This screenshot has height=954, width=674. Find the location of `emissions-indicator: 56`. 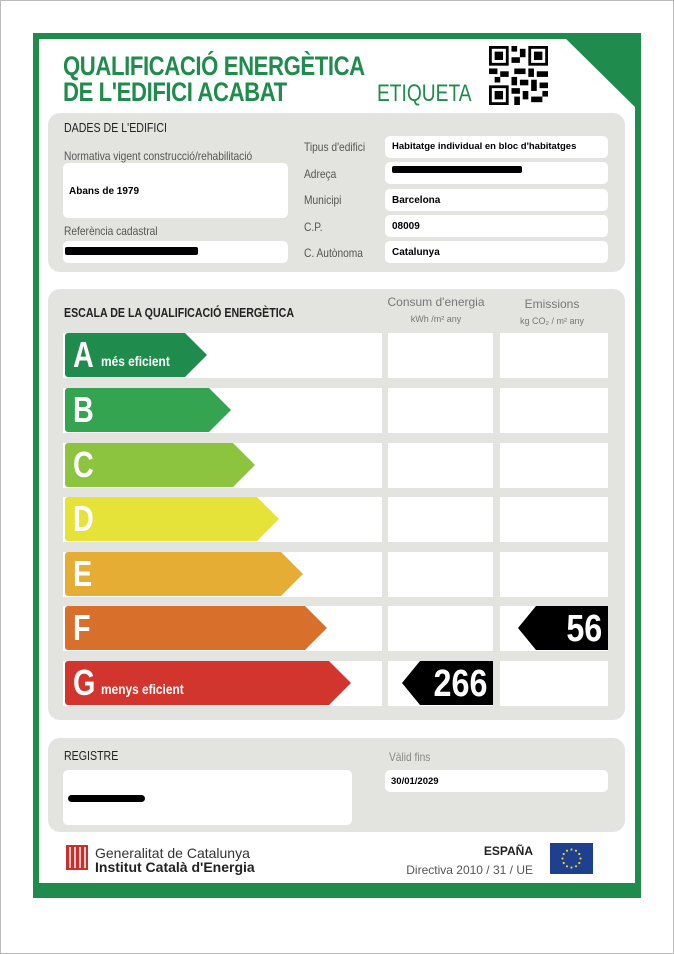

emissions-indicator: 56 is located at coordinates (563, 628).